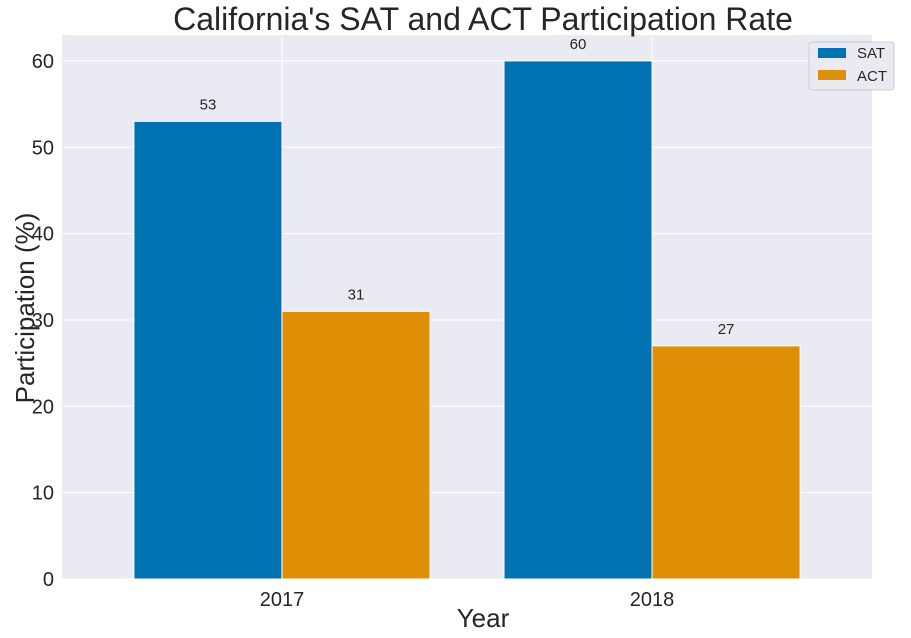 This screenshot has width=911, height=638. I want to click on y-axis-ticks: 0 10 20 30 40 50 60, so click(43, 321).